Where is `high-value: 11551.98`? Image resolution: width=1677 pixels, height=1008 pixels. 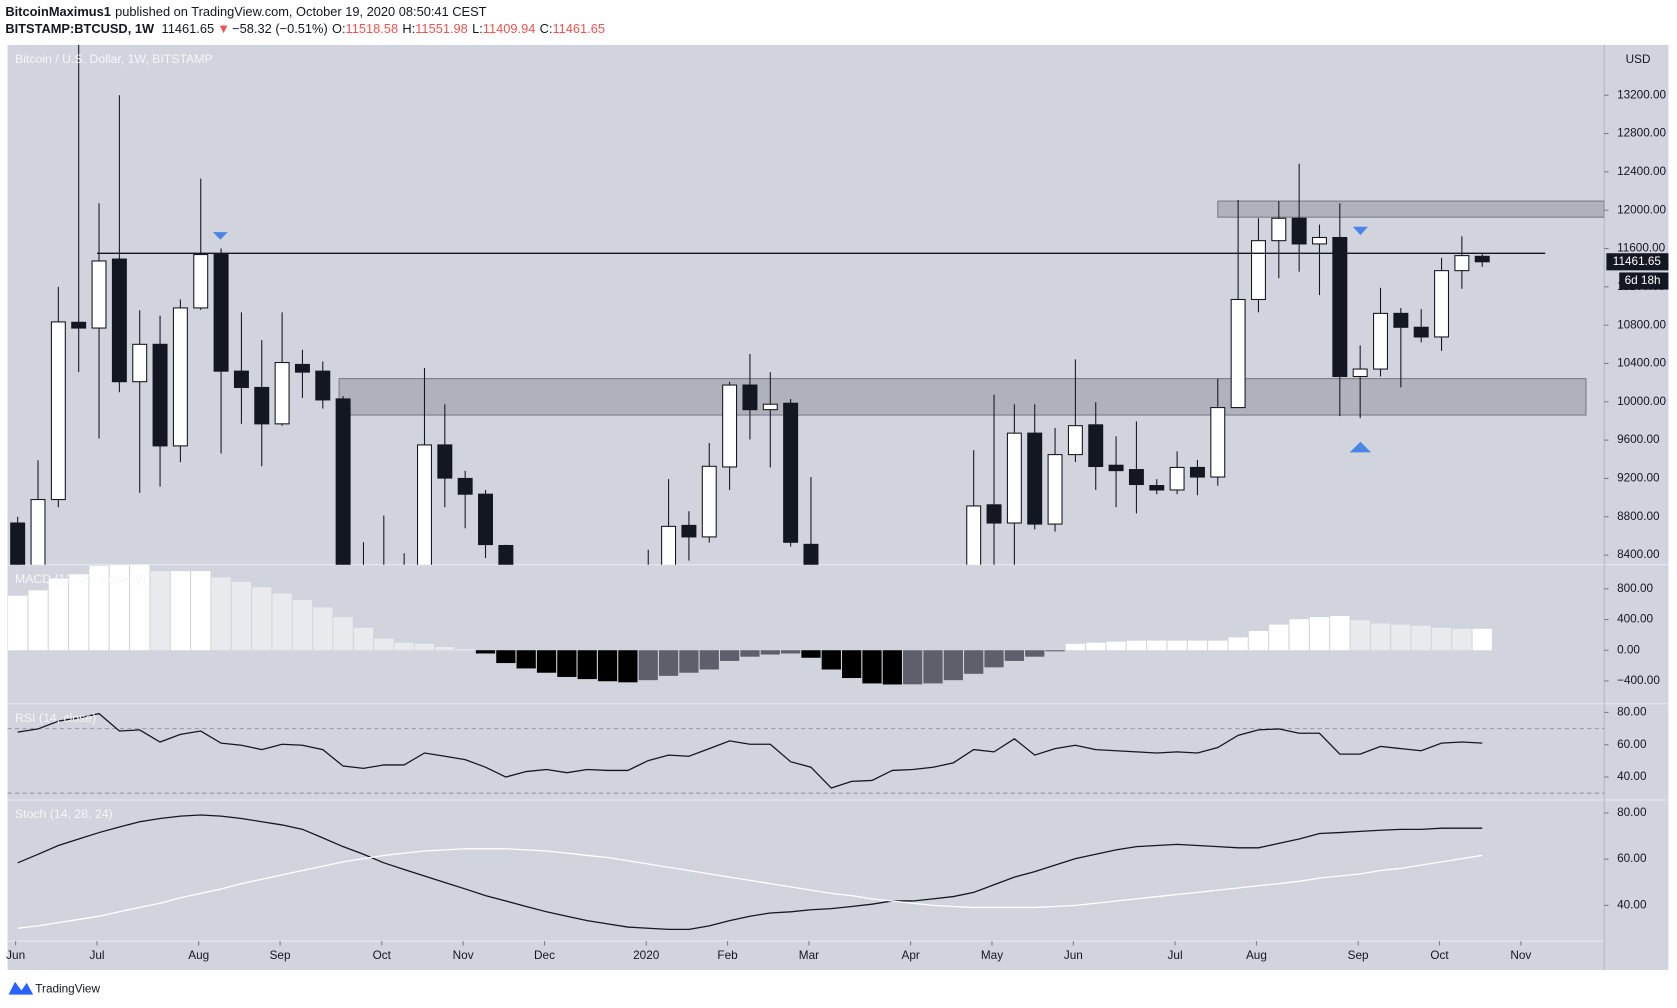
high-value: 11551.98 is located at coordinates (441, 28).